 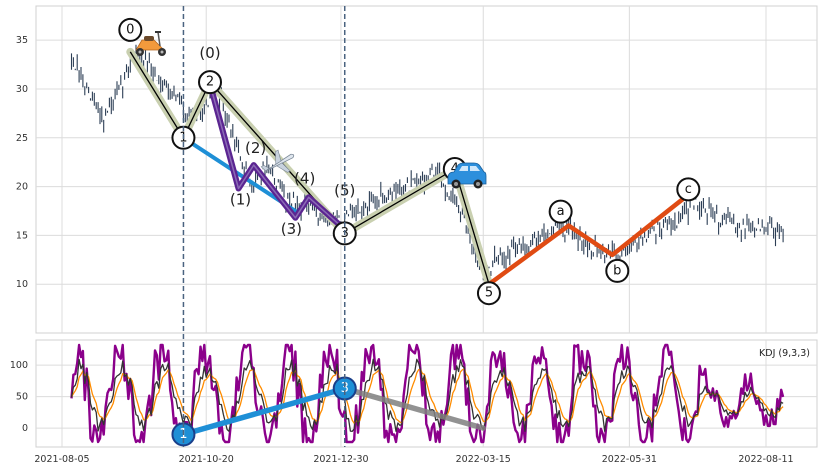 I want to click on wave-marker-label: c, so click(x=688, y=189).